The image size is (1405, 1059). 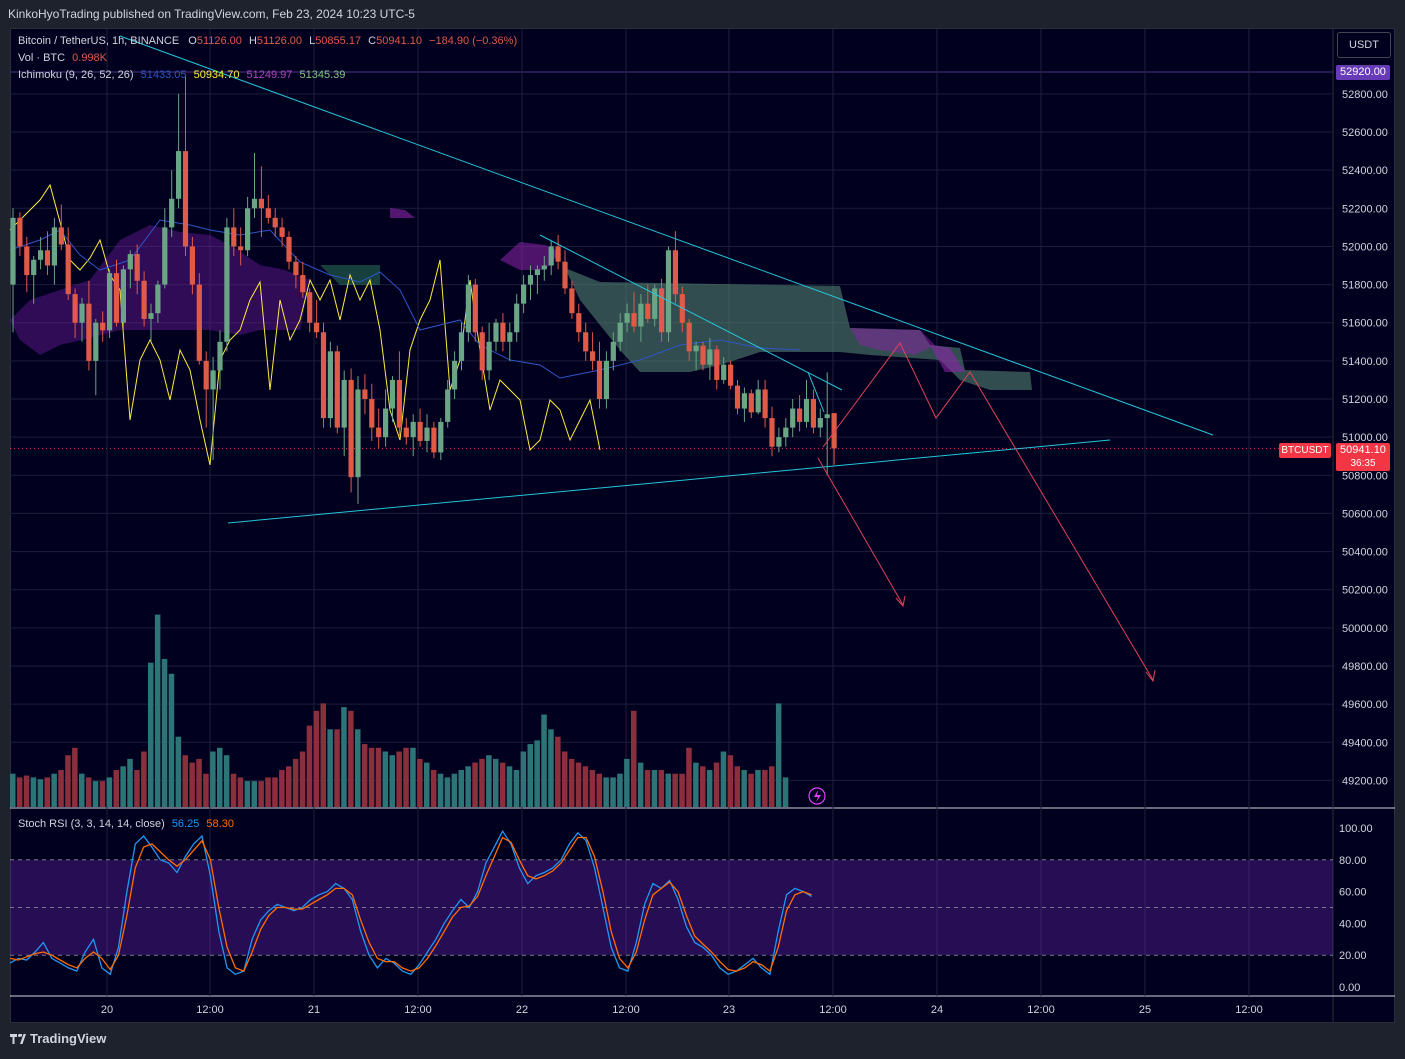 What do you see at coordinates (76, 75) in the screenshot?
I see `ichimoku-label: Ichimoku (9, 26, 52, 26)` at bounding box center [76, 75].